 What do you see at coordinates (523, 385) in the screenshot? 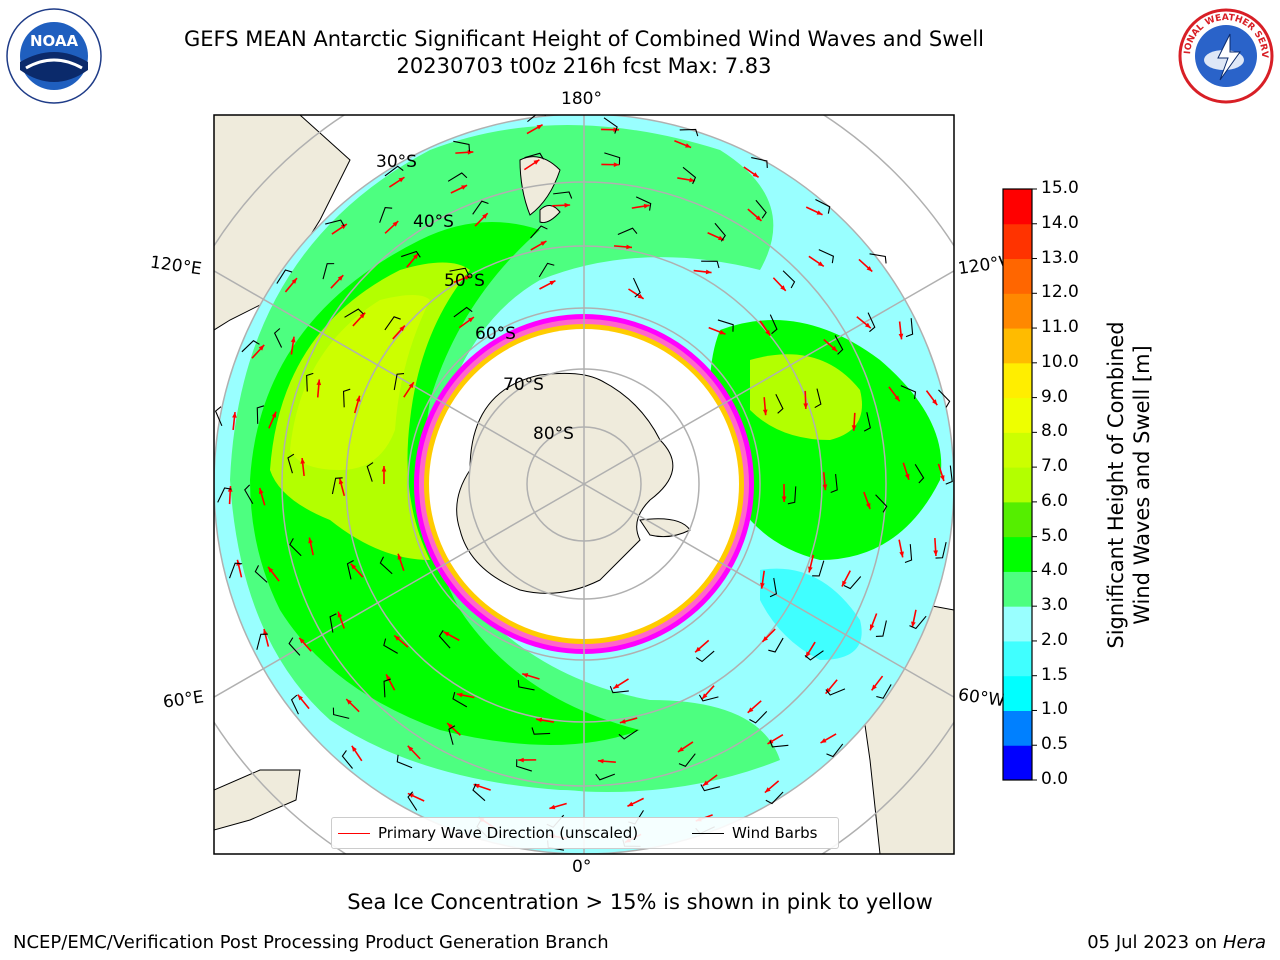
I see `lat-label-70s: 70°S` at bounding box center [523, 385].